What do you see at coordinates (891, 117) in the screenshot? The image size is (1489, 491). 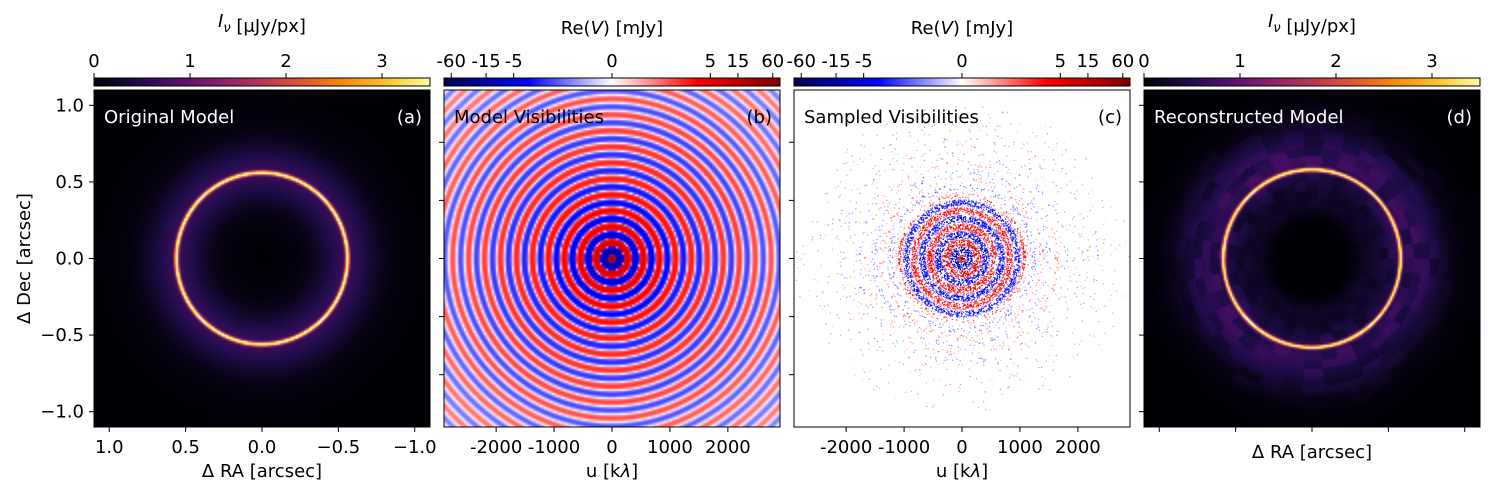 I see `panel-title: Sampled Visibilities` at bounding box center [891, 117].